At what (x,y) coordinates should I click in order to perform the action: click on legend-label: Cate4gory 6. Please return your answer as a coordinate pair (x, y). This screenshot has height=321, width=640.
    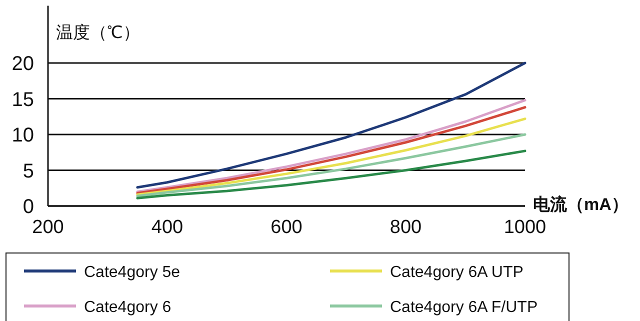
    Looking at the image, I should click on (128, 307).